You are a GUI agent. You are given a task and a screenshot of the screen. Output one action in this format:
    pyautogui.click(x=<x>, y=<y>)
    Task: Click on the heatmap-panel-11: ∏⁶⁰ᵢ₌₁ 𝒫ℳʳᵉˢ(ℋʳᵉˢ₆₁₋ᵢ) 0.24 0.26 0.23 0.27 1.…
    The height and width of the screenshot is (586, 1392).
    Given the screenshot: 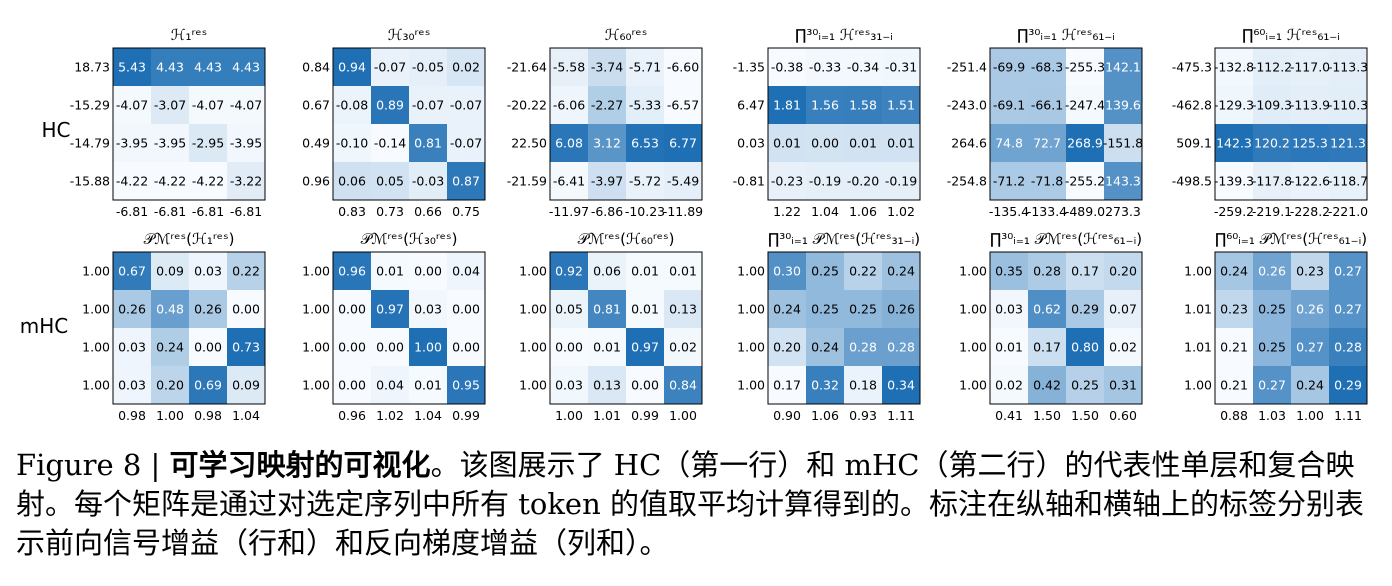 What is the action you would take?
    pyautogui.click(x=1276, y=326)
    